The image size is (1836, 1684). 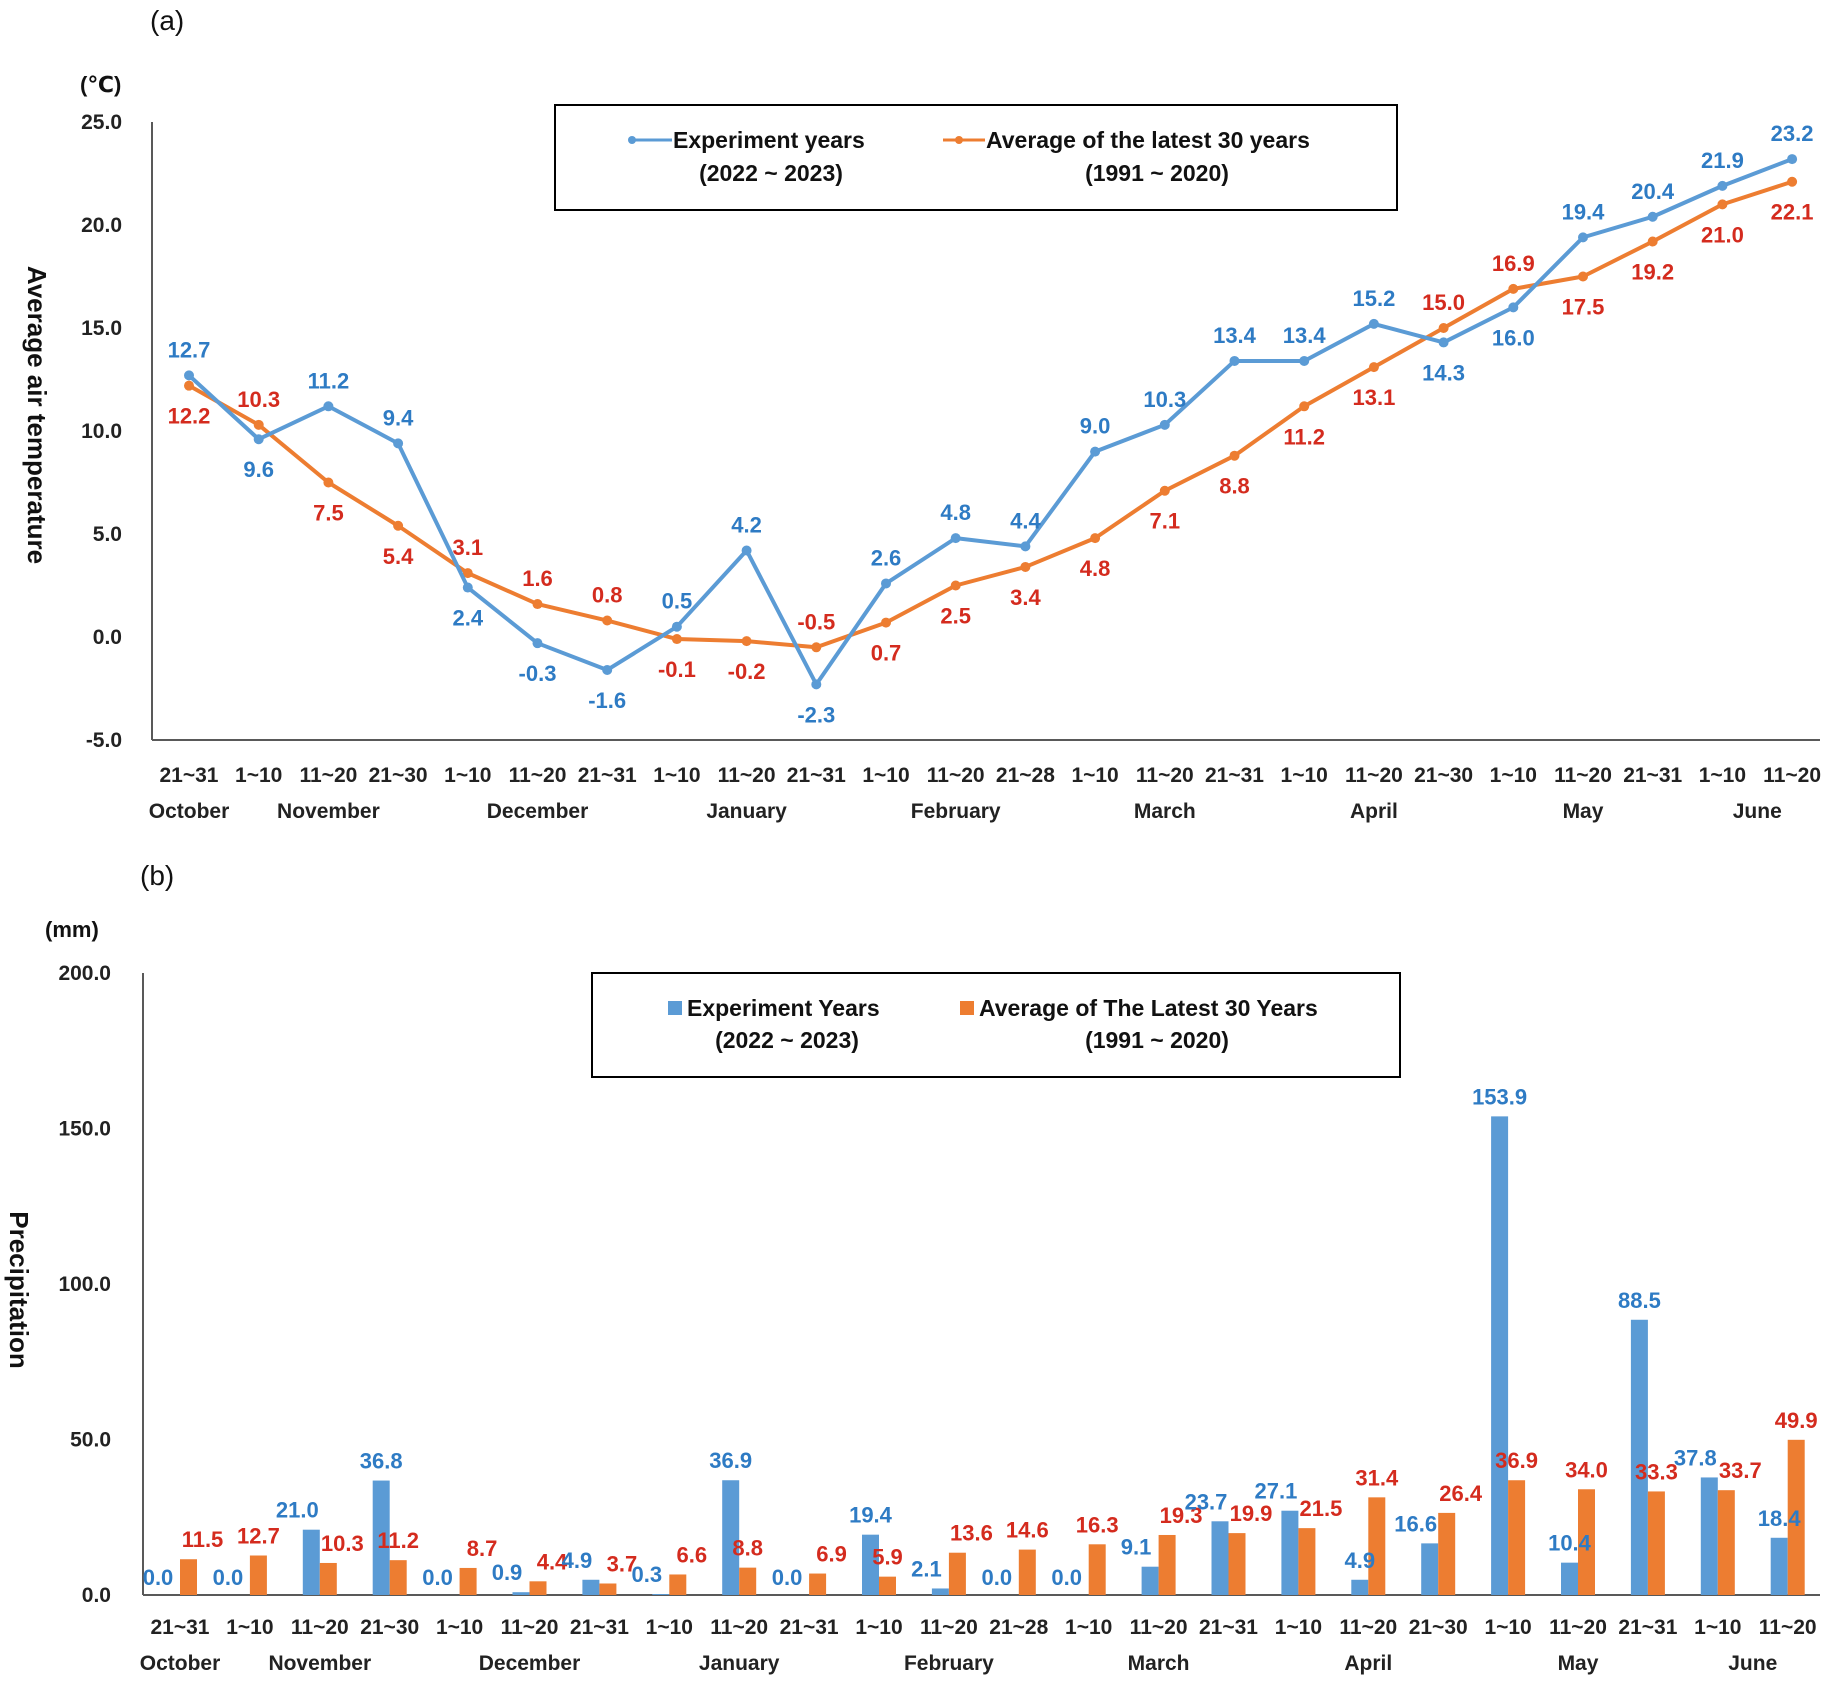 What do you see at coordinates (117, 431) in the screenshot?
I see `y-axis-a: -5.0 0.0 5.0 10.0 15.0 20.0 25.0` at bounding box center [117, 431].